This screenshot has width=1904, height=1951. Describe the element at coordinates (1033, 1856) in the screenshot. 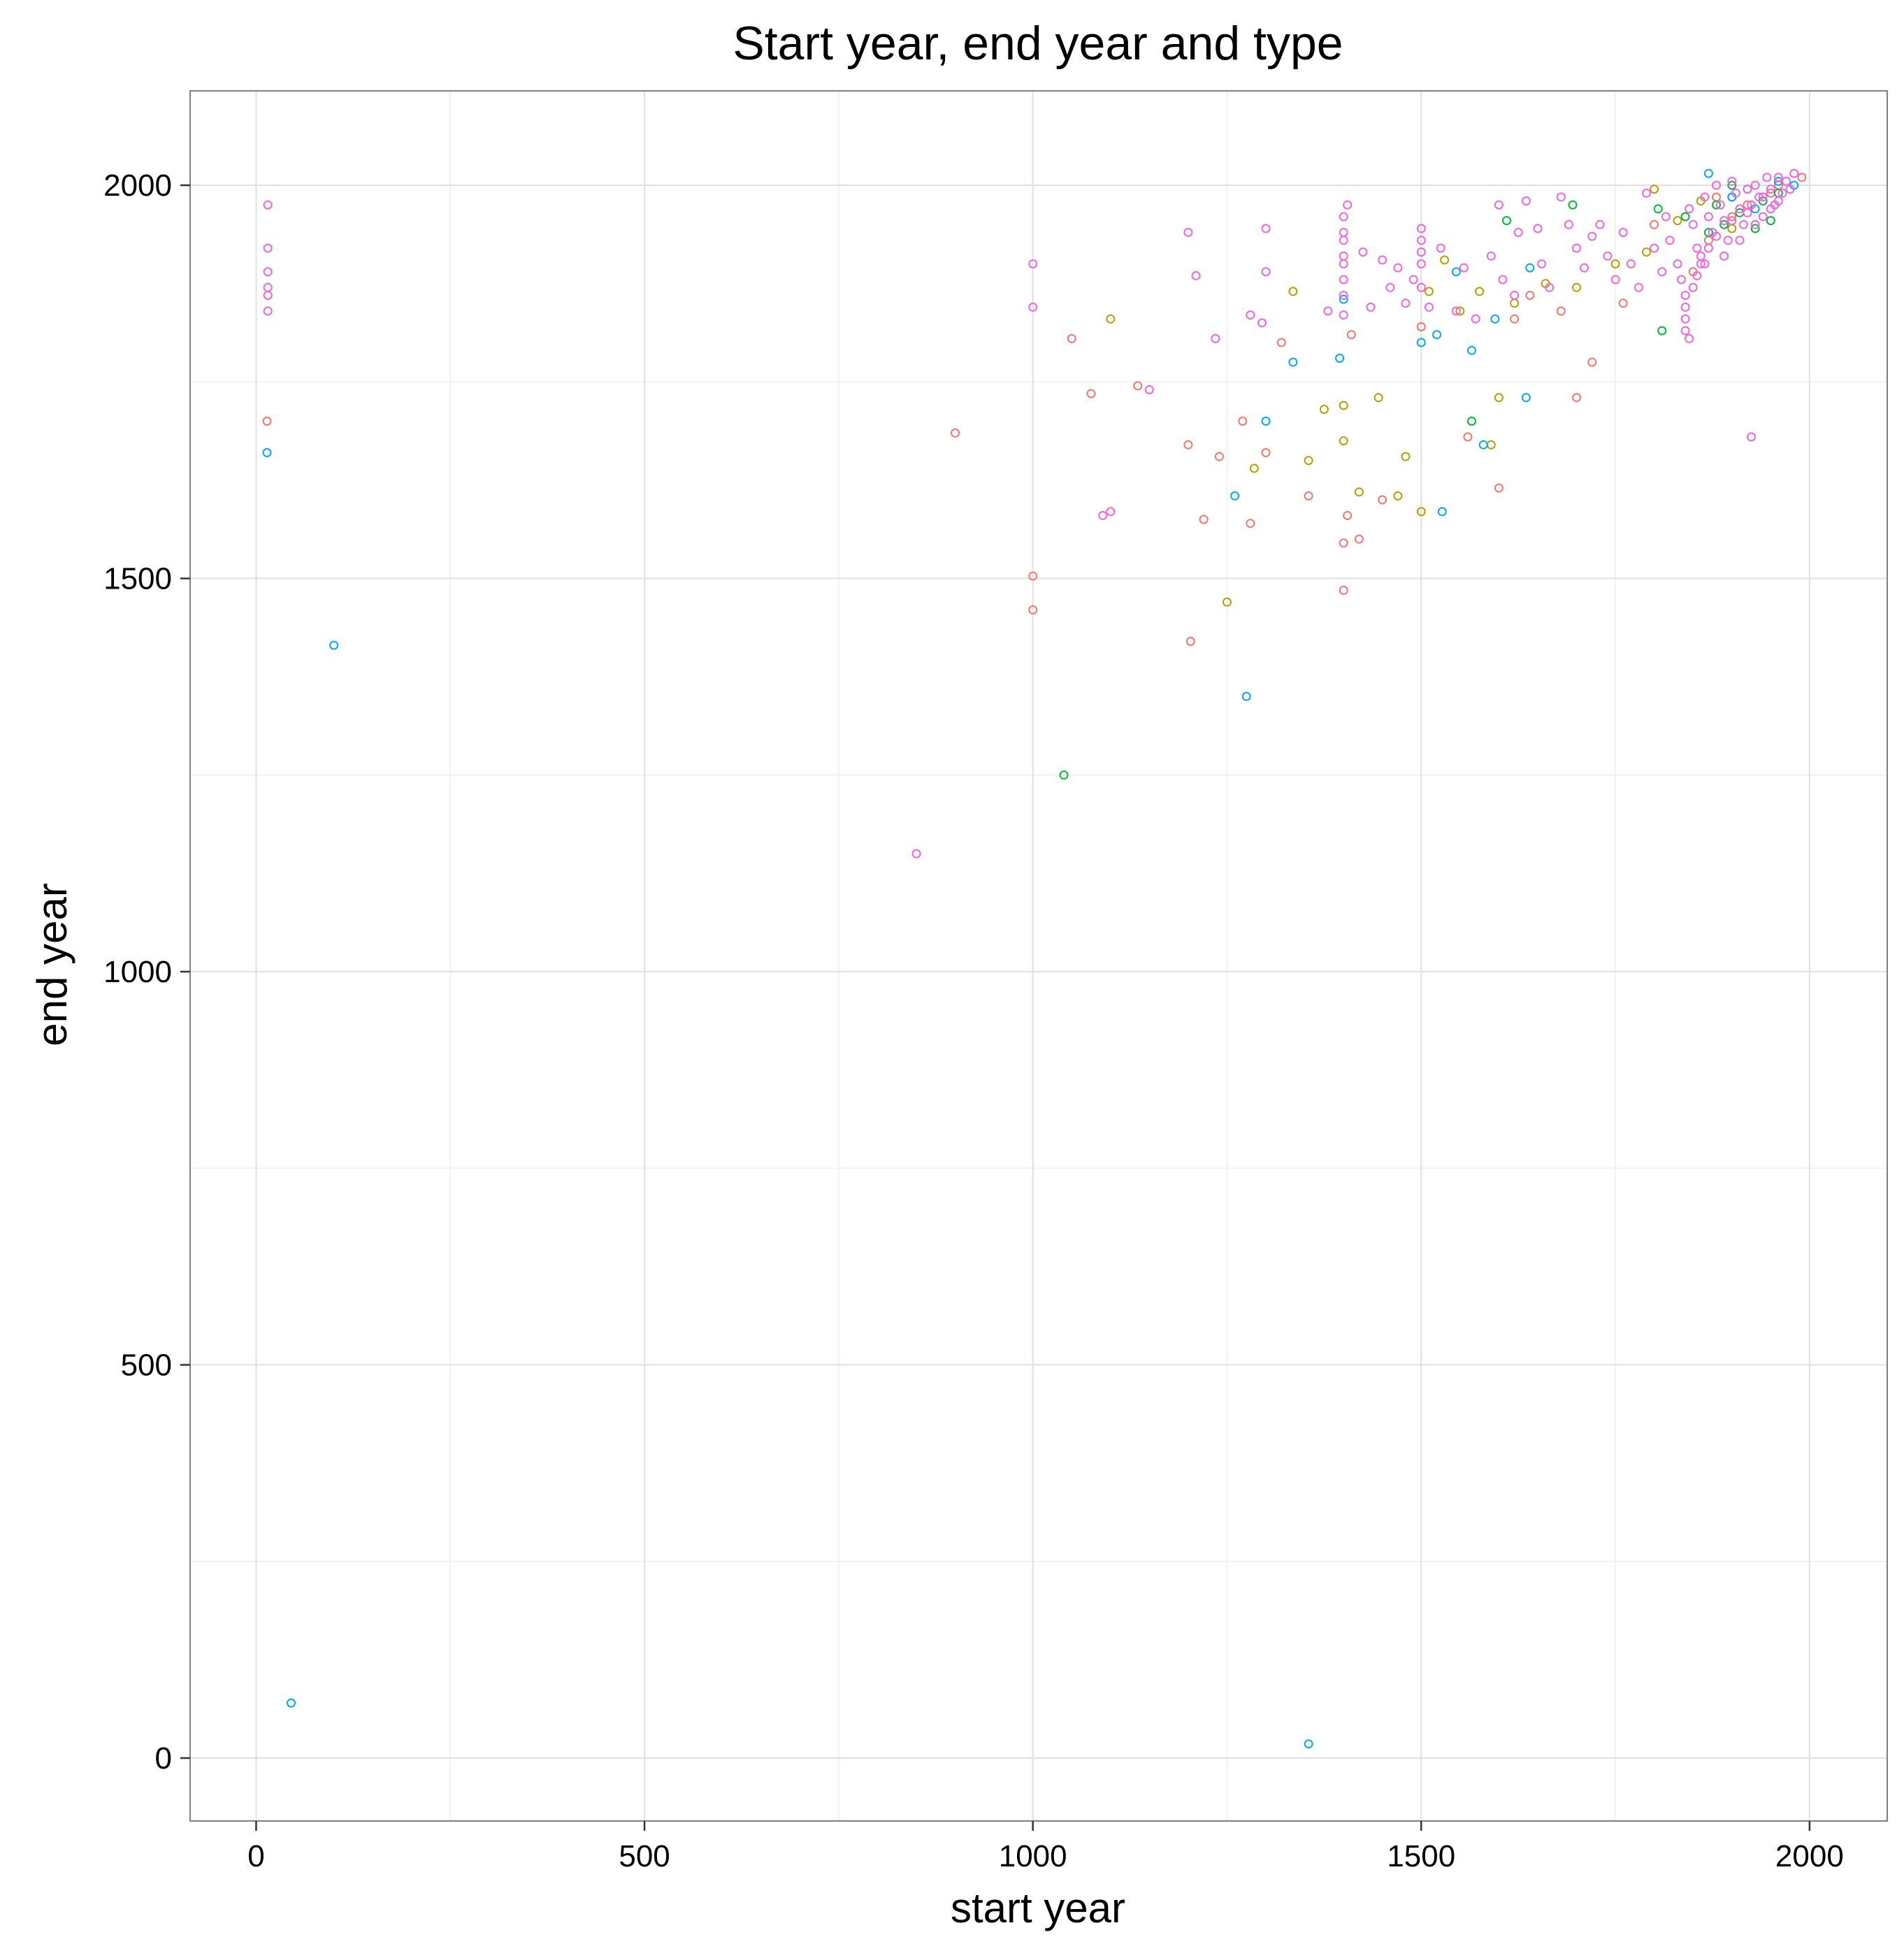

I see `x-tick-label: 1000` at that location.